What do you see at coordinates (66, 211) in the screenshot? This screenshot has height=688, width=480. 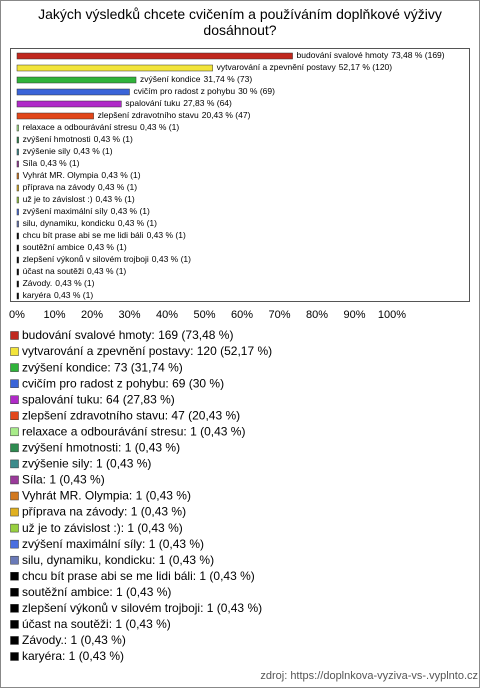 I see `bar-category: zvýšení maximální síly` at bounding box center [66, 211].